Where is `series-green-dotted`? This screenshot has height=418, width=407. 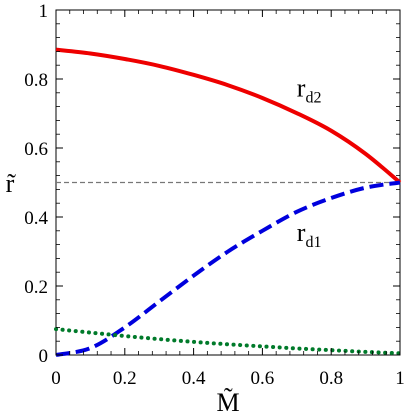 series-green-dotted is located at coordinates (228, 341).